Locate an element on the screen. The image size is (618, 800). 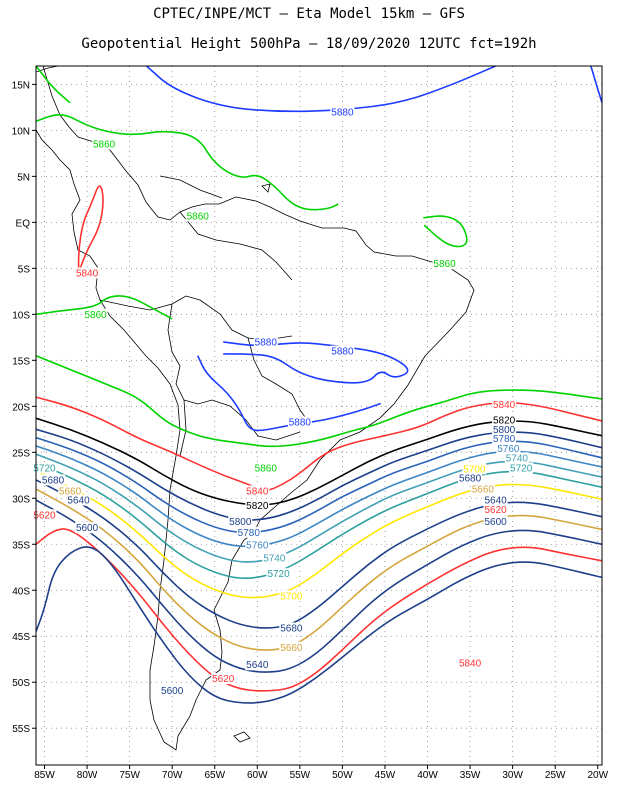
contour-label-5640: 5640 is located at coordinates (257, 665).